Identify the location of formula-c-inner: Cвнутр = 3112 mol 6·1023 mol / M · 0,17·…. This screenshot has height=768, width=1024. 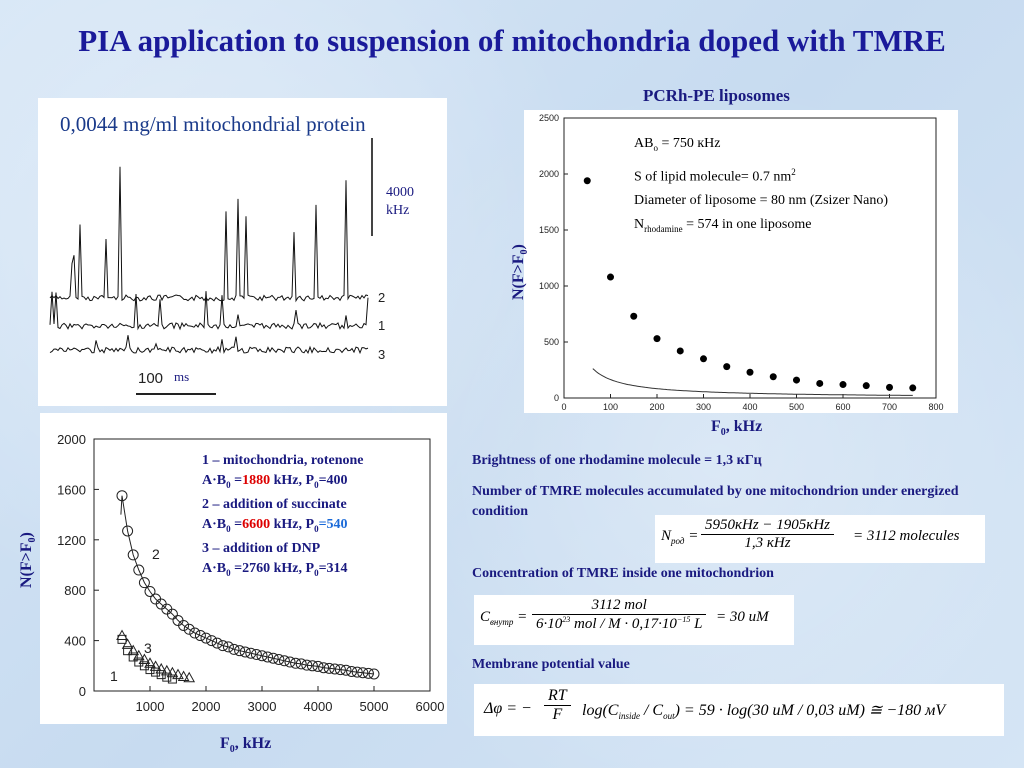
(634, 620).